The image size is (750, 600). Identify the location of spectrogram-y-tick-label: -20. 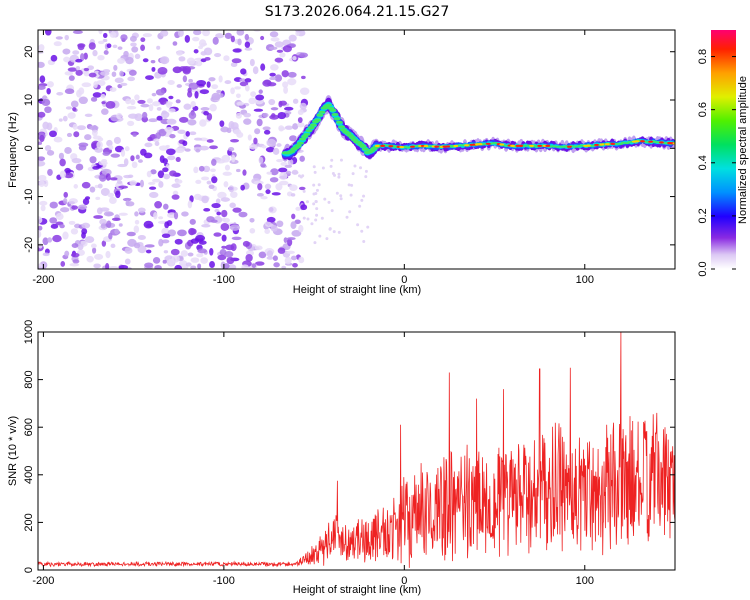
(29, 245).